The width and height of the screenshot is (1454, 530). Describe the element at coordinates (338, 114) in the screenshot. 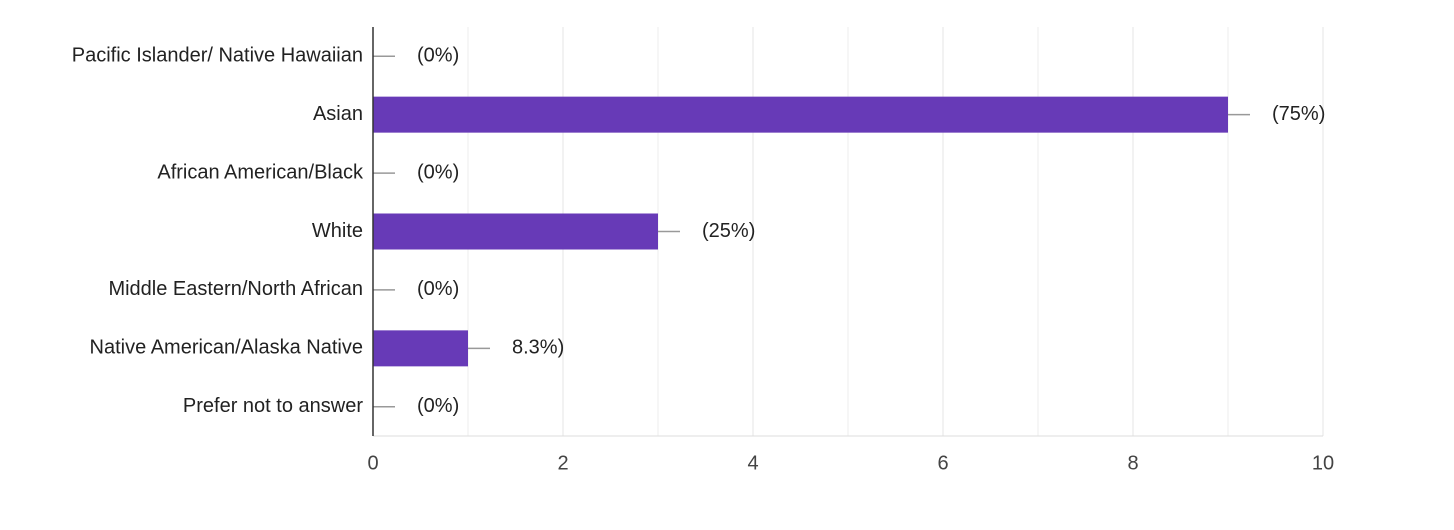

I see `y-tick-label: Asian` at that location.